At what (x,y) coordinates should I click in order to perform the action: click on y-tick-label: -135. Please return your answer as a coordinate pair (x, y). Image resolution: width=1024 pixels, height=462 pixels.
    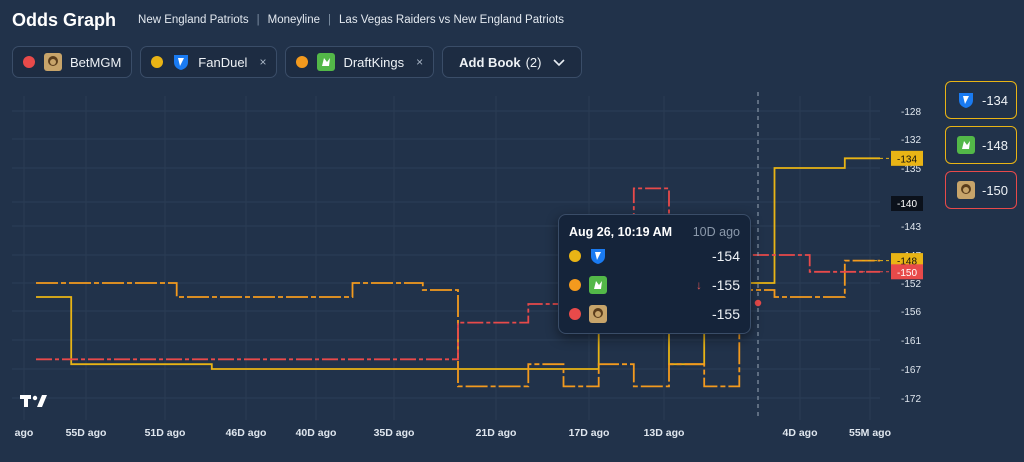
    Looking at the image, I should click on (911, 169).